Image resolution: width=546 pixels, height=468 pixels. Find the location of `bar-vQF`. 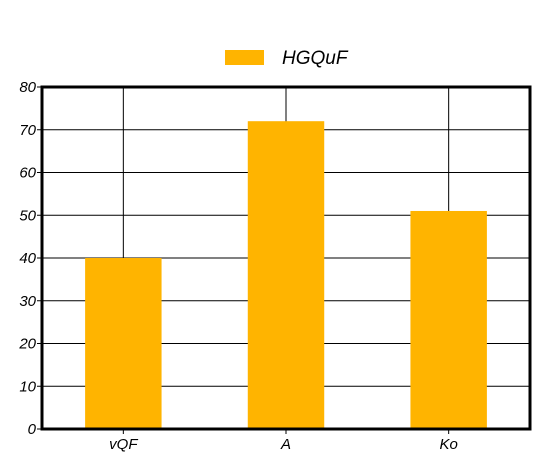

bar-vQF is located at coordinates (123, 343).